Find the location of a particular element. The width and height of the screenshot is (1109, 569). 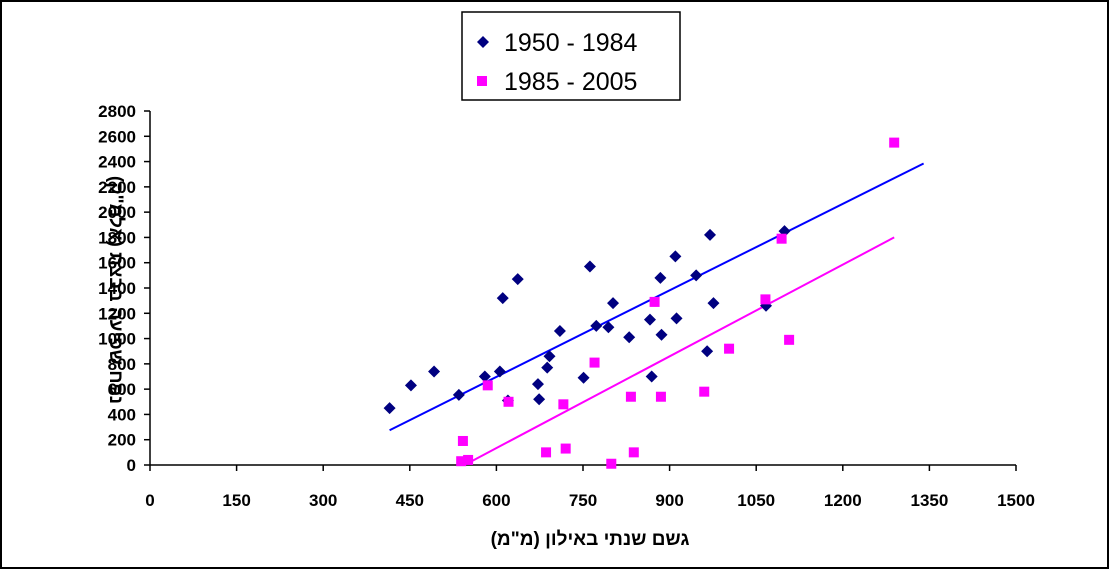

legend-item-1985-2005: 1985 - 2005 is located at coordinates (557, 82).